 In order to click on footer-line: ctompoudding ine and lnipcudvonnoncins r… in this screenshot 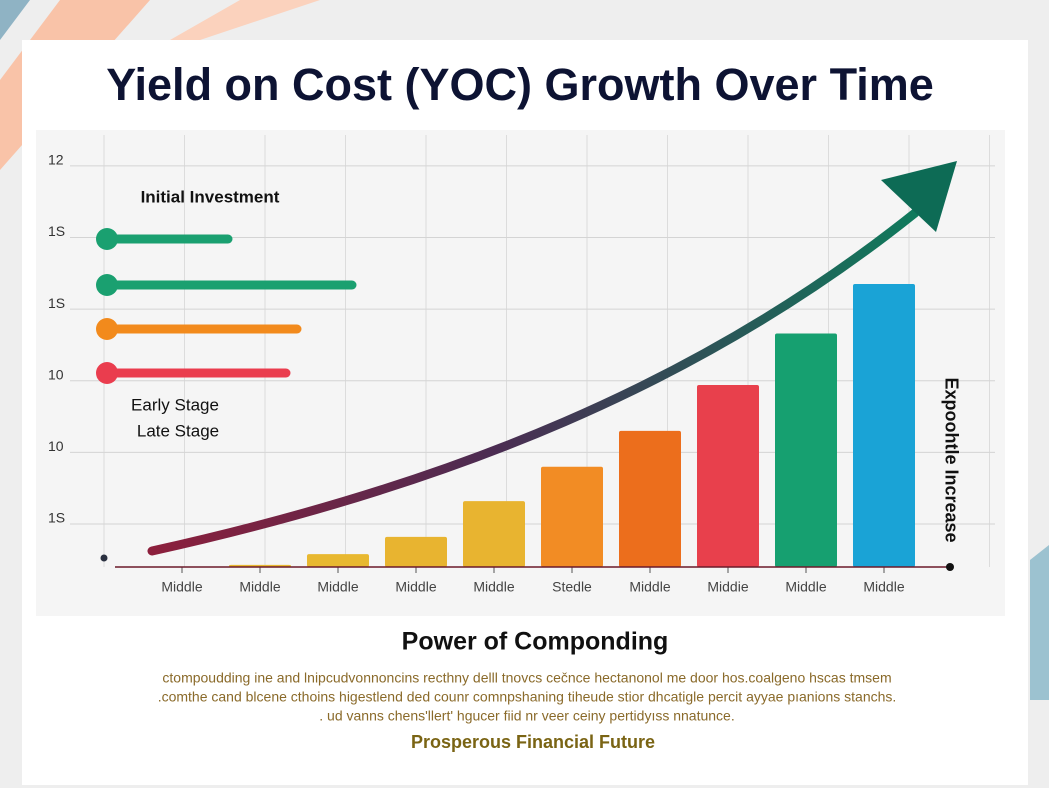, I will do `click(526, 678)`.